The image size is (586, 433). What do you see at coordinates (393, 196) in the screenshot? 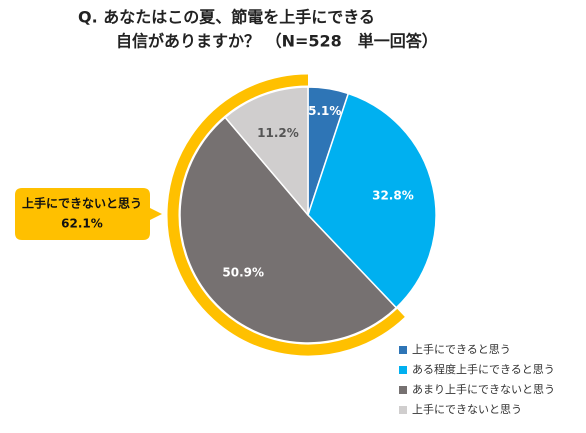
I see `data-label: 32.8%` at bounding box center [393, 196].